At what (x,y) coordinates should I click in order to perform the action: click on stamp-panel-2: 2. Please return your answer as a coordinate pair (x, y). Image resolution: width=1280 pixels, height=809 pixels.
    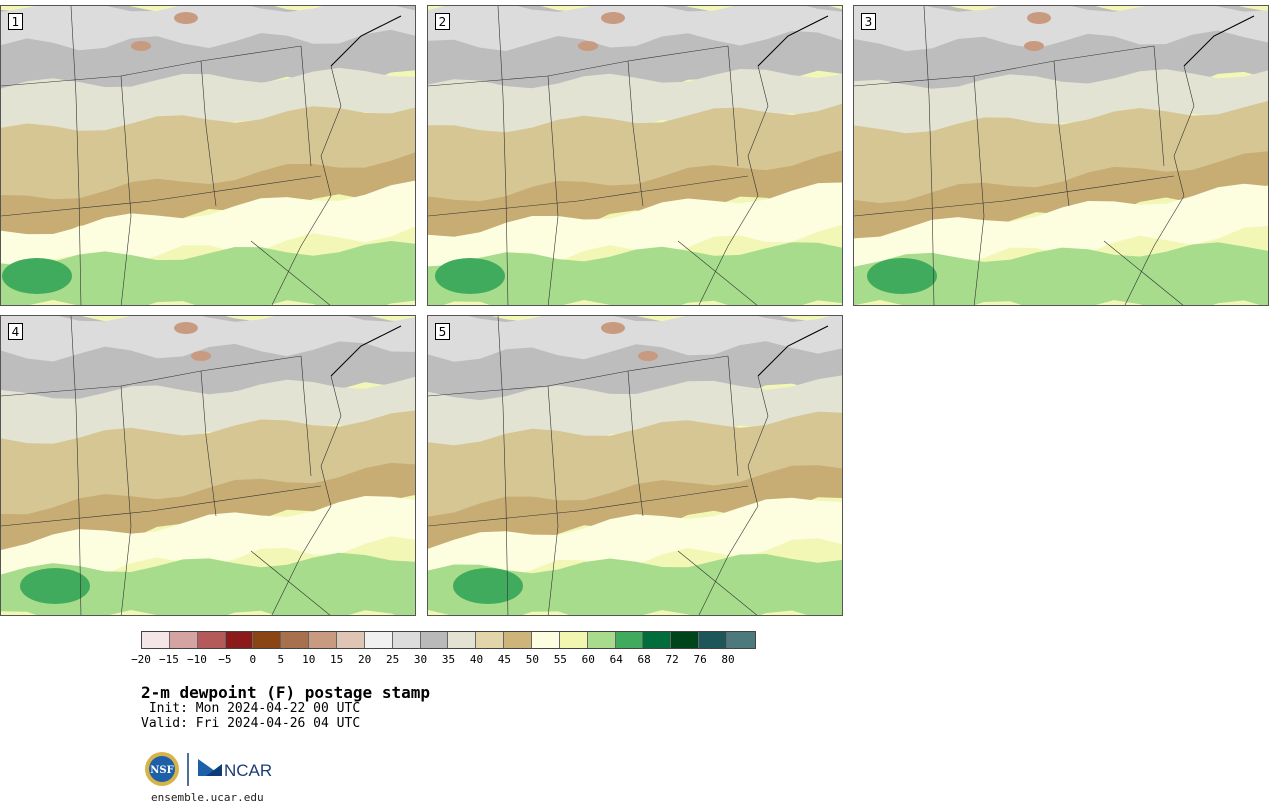
    Looking at the image, I should click on (635, 155).